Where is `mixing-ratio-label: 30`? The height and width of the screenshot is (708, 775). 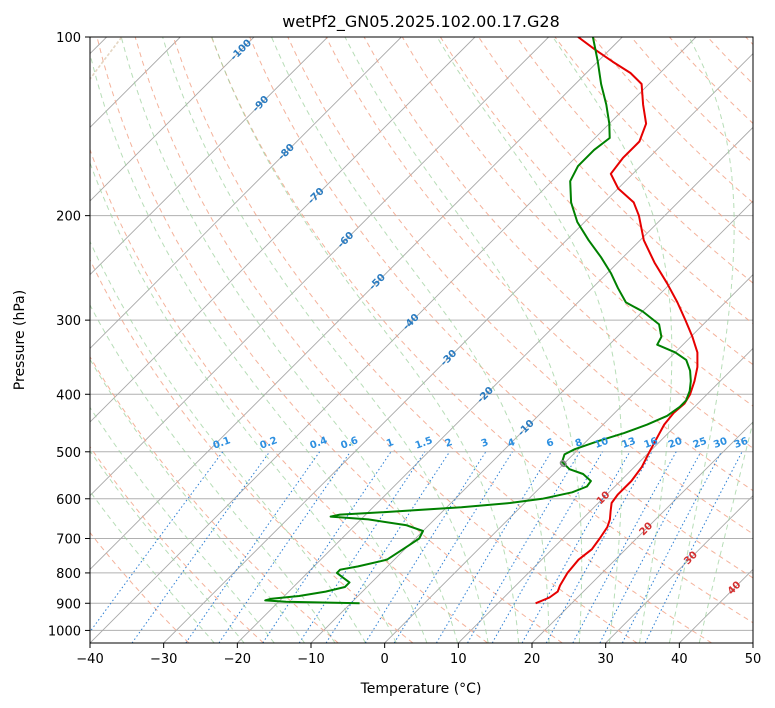 mixing-ratio-label: 30 is located at coordinates (720, 443).